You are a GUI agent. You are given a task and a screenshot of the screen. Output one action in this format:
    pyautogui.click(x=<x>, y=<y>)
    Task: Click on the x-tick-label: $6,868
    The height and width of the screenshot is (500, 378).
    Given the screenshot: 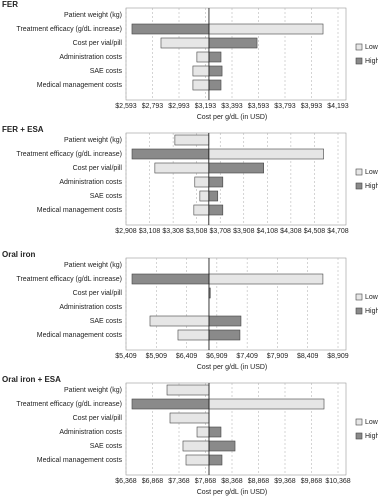 What is the action you would take?
    pyautogui.click(x=153, y=481)
    